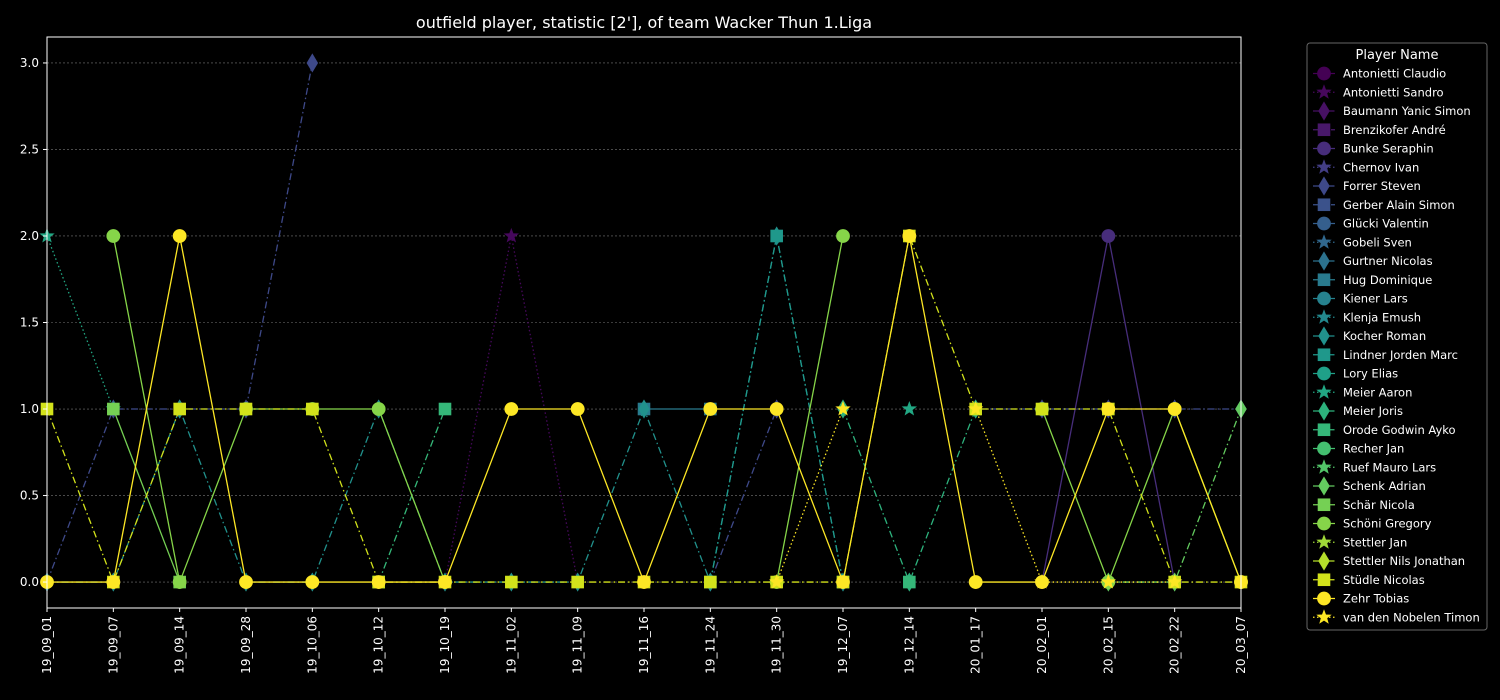 The width and height of the screenshot is (1500, 700). I want to click on legend-label: Orode Godwin Ayko, so click(1399, 430).